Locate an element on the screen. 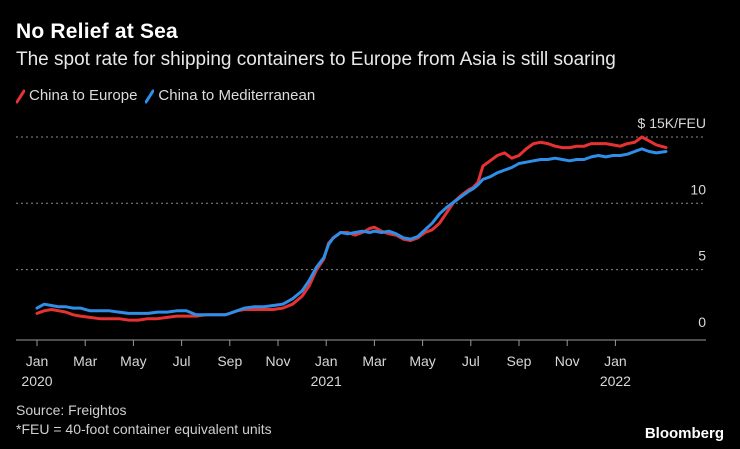 The height and width of the screenshot is (449, 740). legend-item-china-to-europe: China to Europe is located at coordinates (76, 95).